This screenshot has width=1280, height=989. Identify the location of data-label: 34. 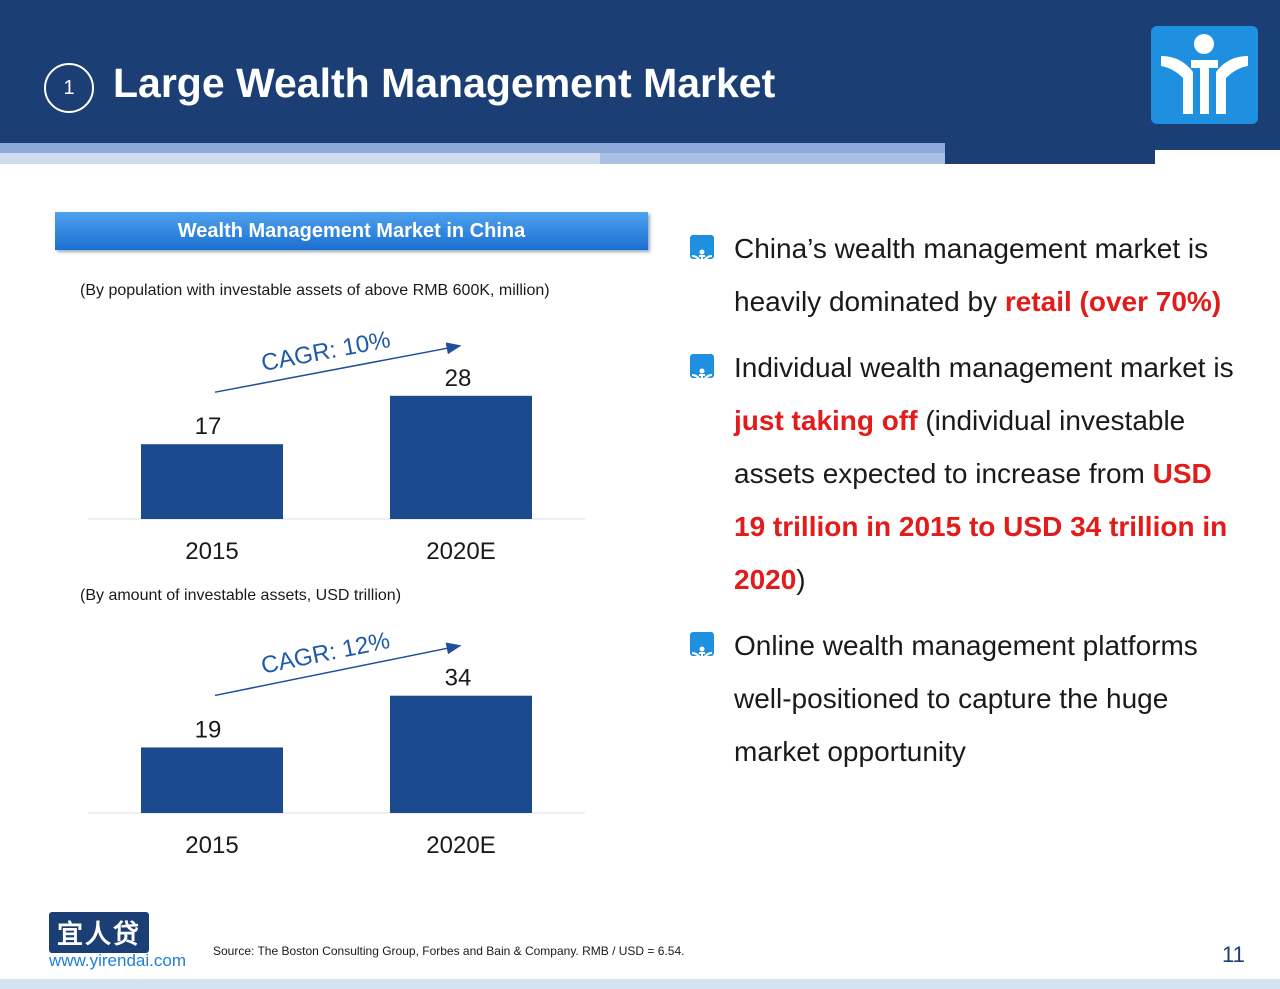
(458, 678).